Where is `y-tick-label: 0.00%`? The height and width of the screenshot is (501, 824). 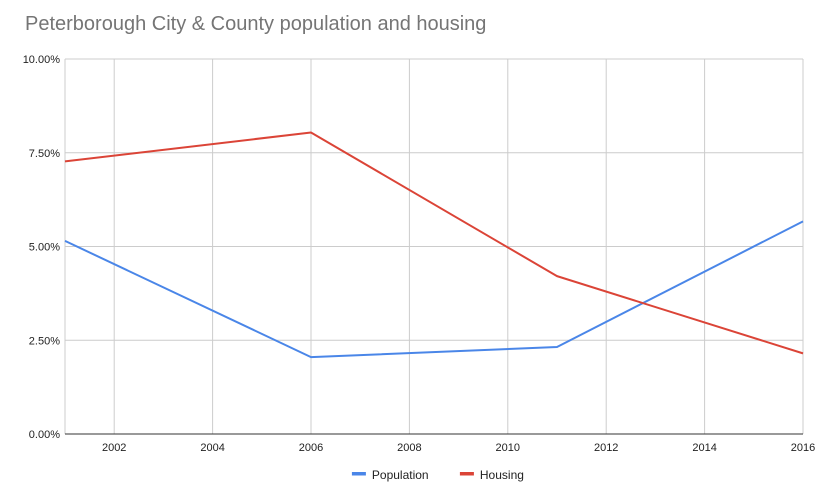 y-tick-label: 0.00% is located at coordinates (44, 435).